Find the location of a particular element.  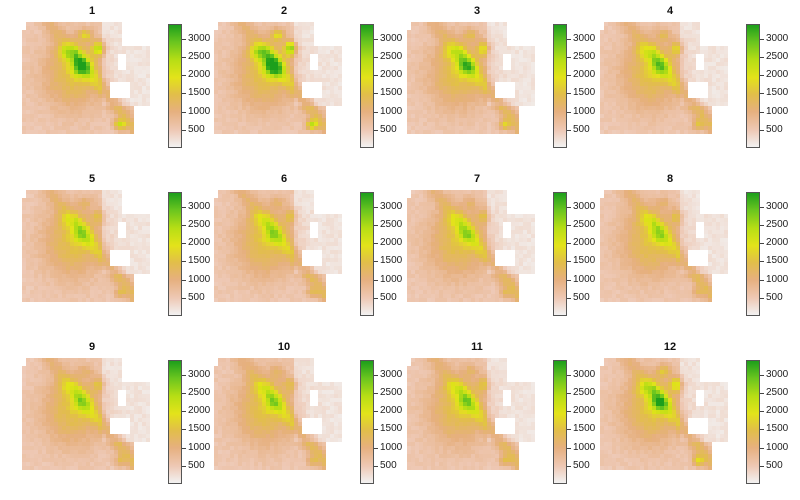

map-panel: 9 3000 2500 2000 1500 1000 500 is located at coordinates (117, 420).